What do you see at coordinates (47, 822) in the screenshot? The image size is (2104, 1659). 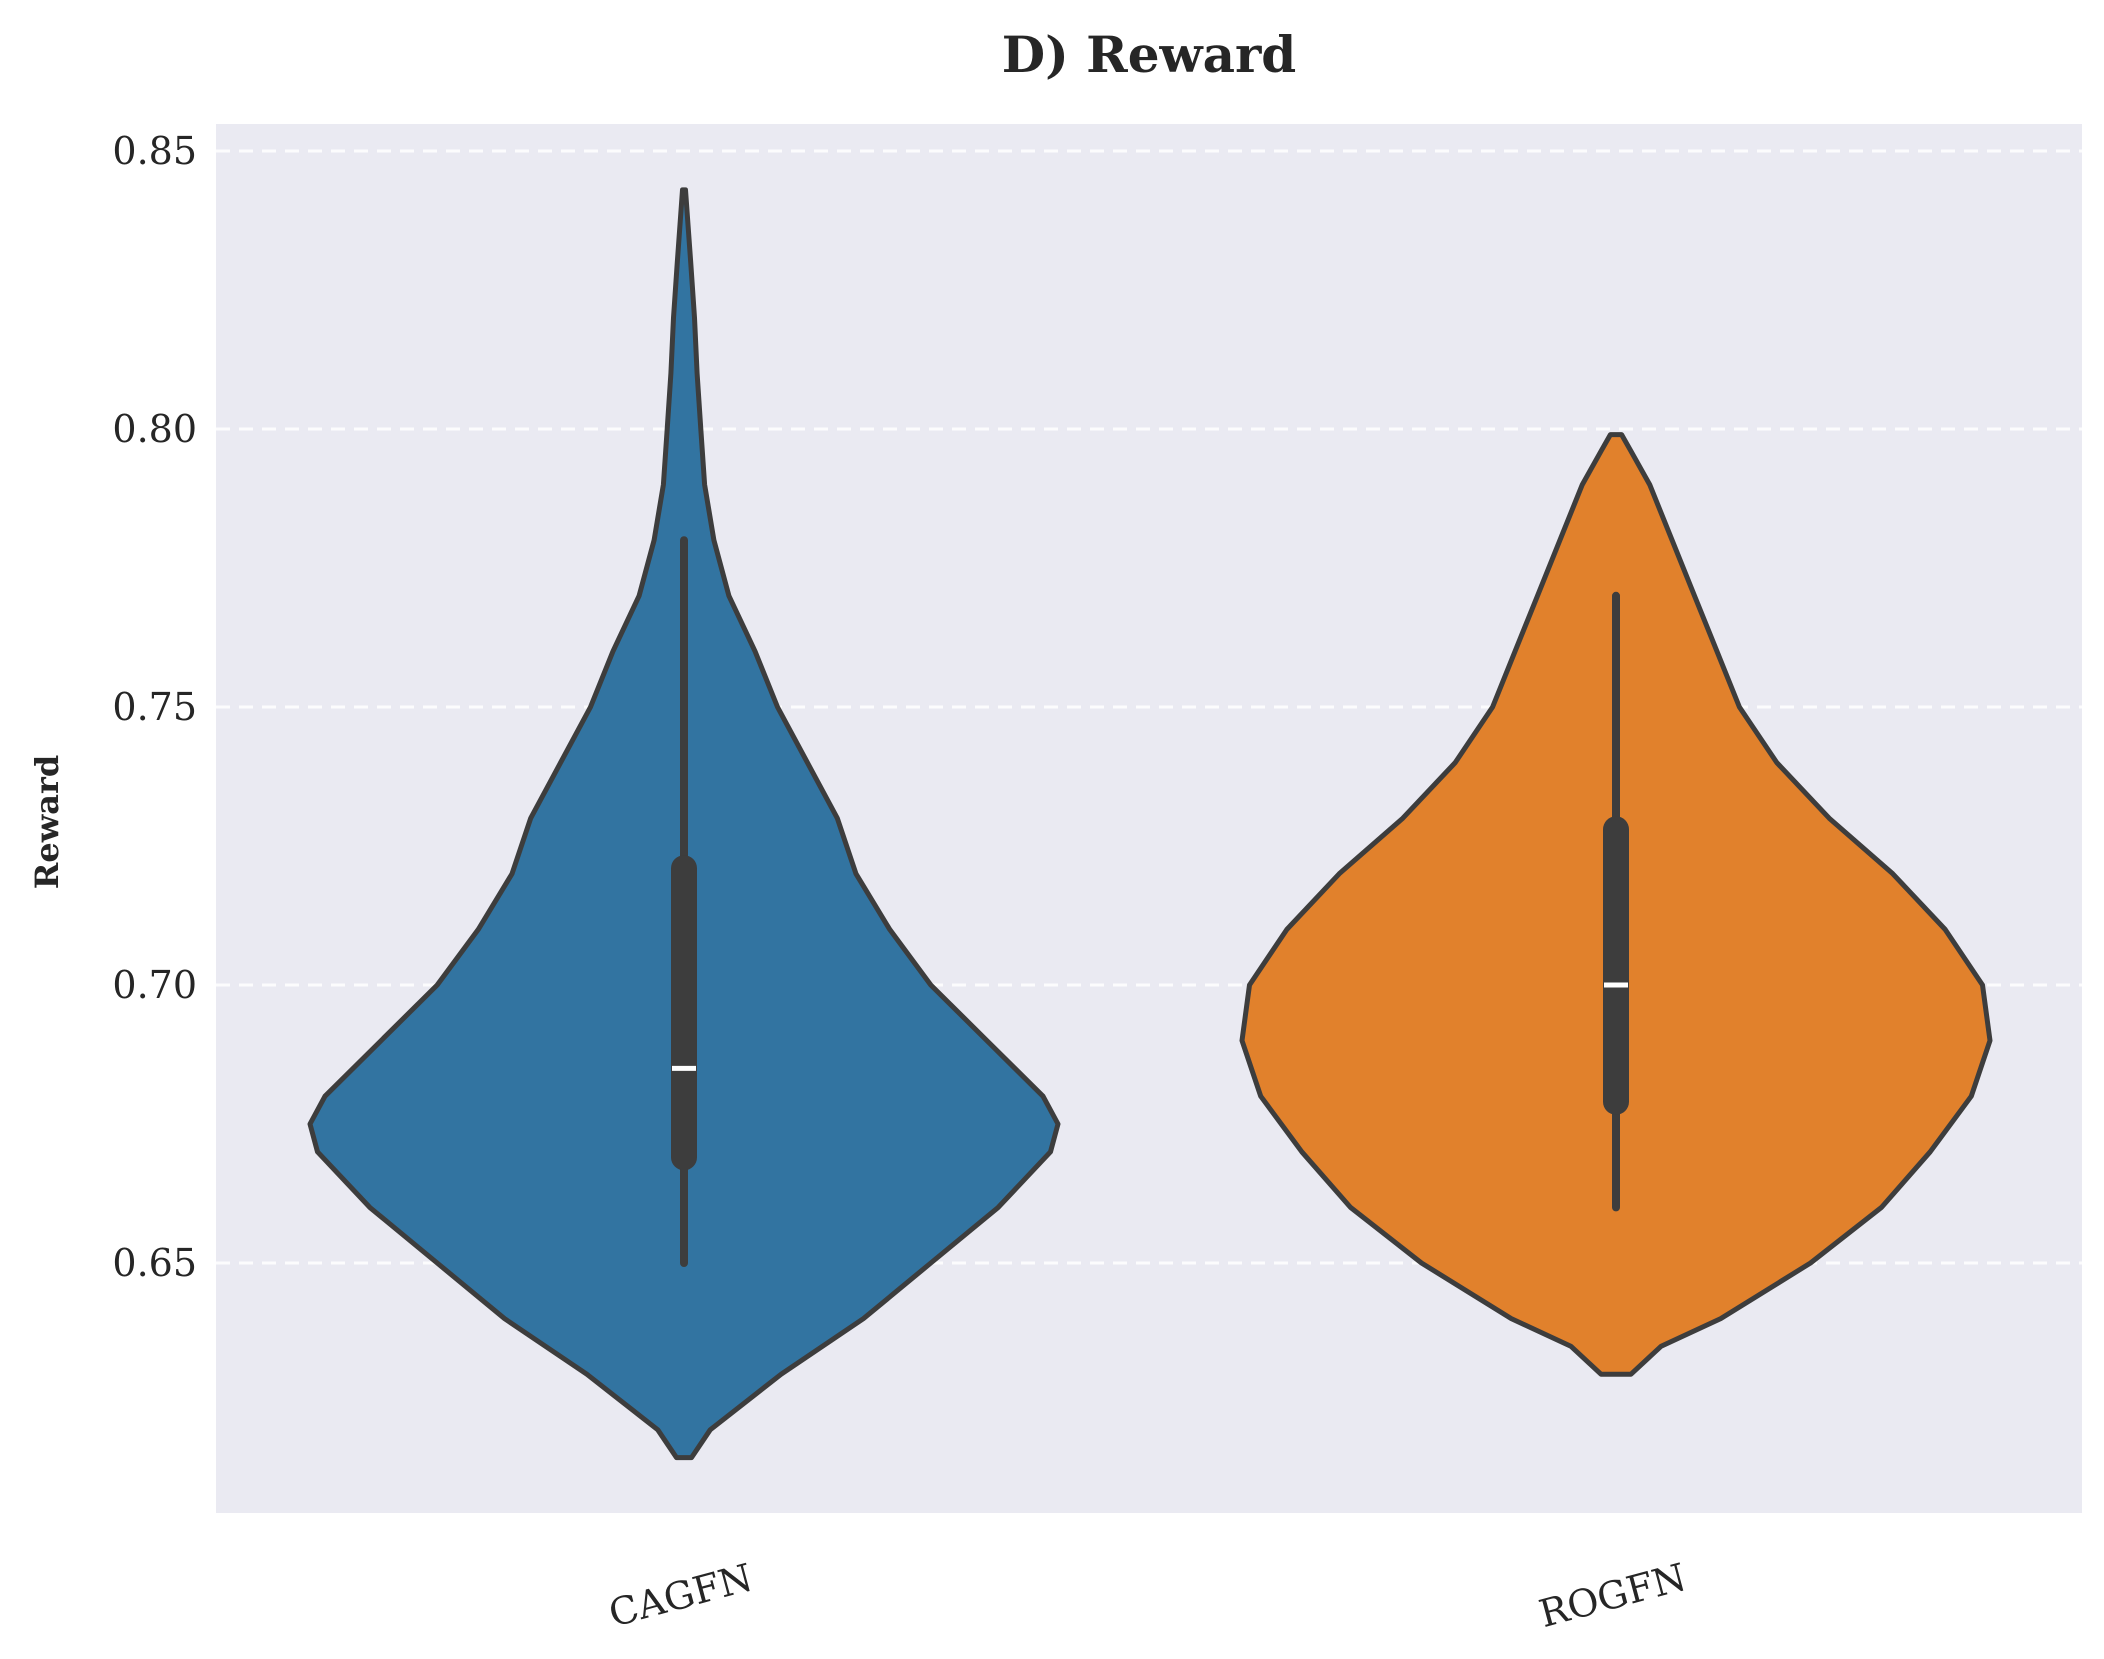 I see `y-axis-label: Reward` at bounding box center [47, 822].